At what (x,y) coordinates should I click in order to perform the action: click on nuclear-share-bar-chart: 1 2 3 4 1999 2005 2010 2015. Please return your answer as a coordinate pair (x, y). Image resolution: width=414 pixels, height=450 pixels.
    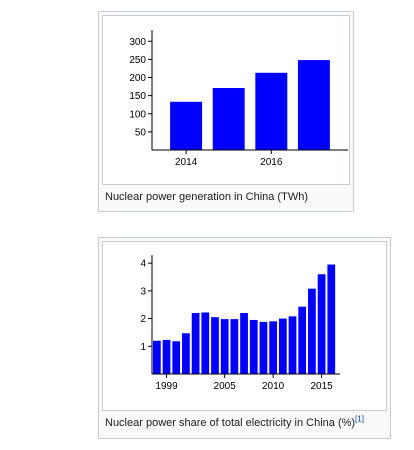
    Looking at the image, I should click on (240, 323).